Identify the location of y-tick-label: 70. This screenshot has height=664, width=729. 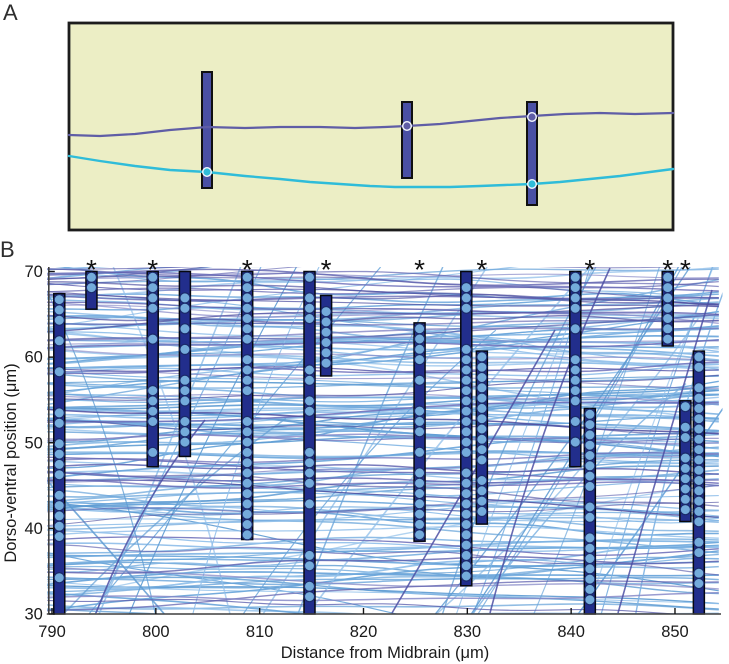
(33, 272).